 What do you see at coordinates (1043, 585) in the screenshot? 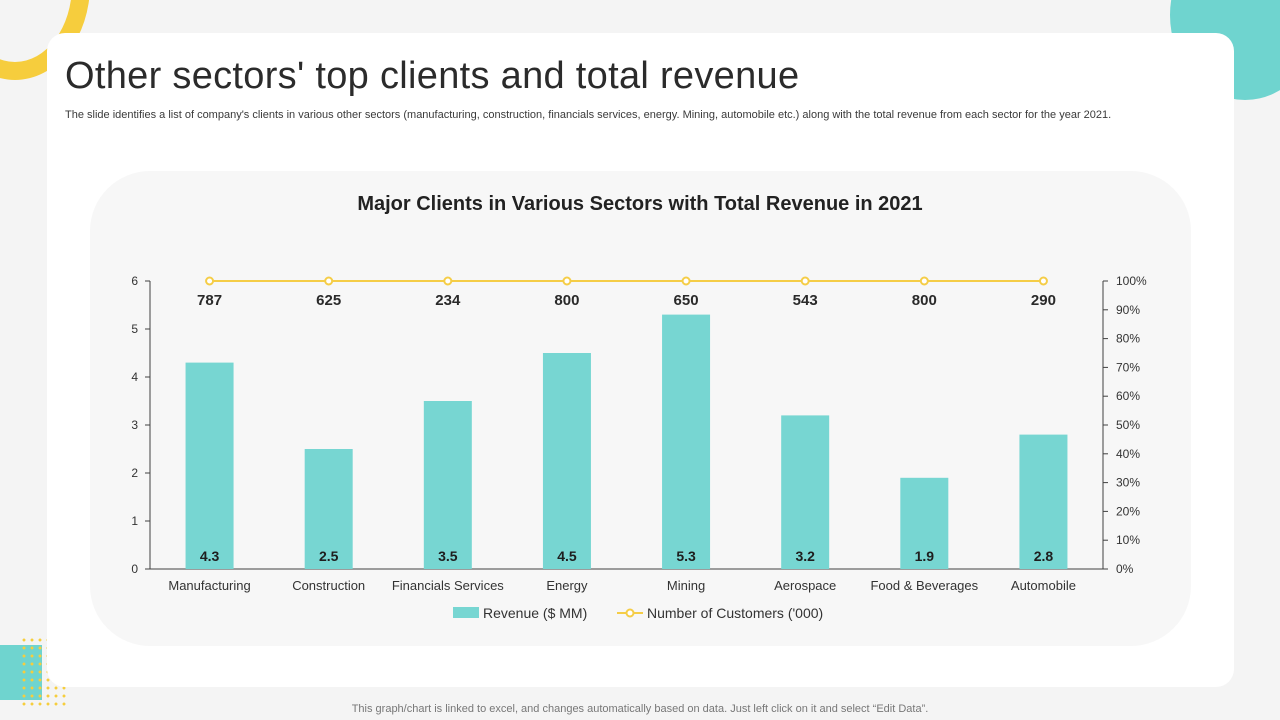
I see `x-tick-label: Automobile` at bounding box center [1043, 585].